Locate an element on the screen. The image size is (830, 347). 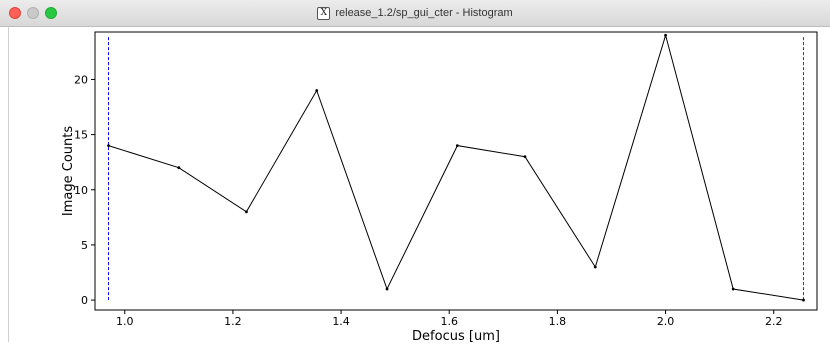
close-window-button is located at coordinates (15, 13).